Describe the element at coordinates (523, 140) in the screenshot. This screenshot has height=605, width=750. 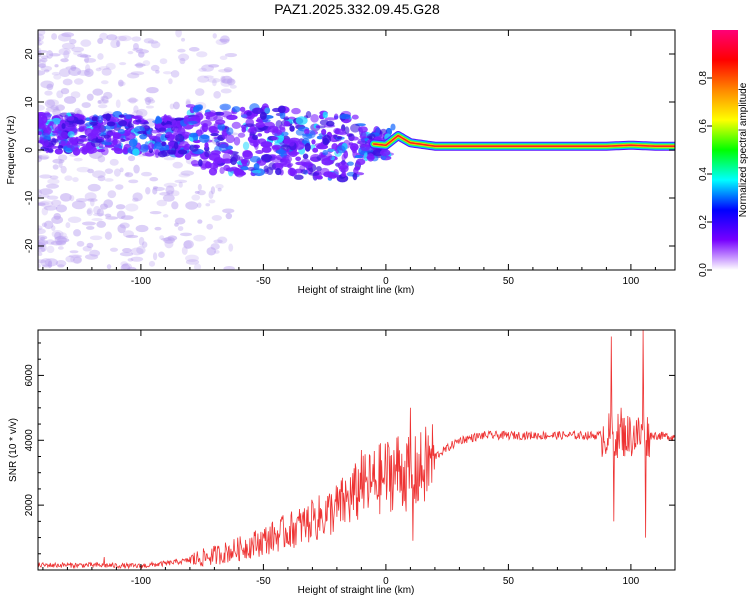
I see `spectrogram-ridge` at that location.